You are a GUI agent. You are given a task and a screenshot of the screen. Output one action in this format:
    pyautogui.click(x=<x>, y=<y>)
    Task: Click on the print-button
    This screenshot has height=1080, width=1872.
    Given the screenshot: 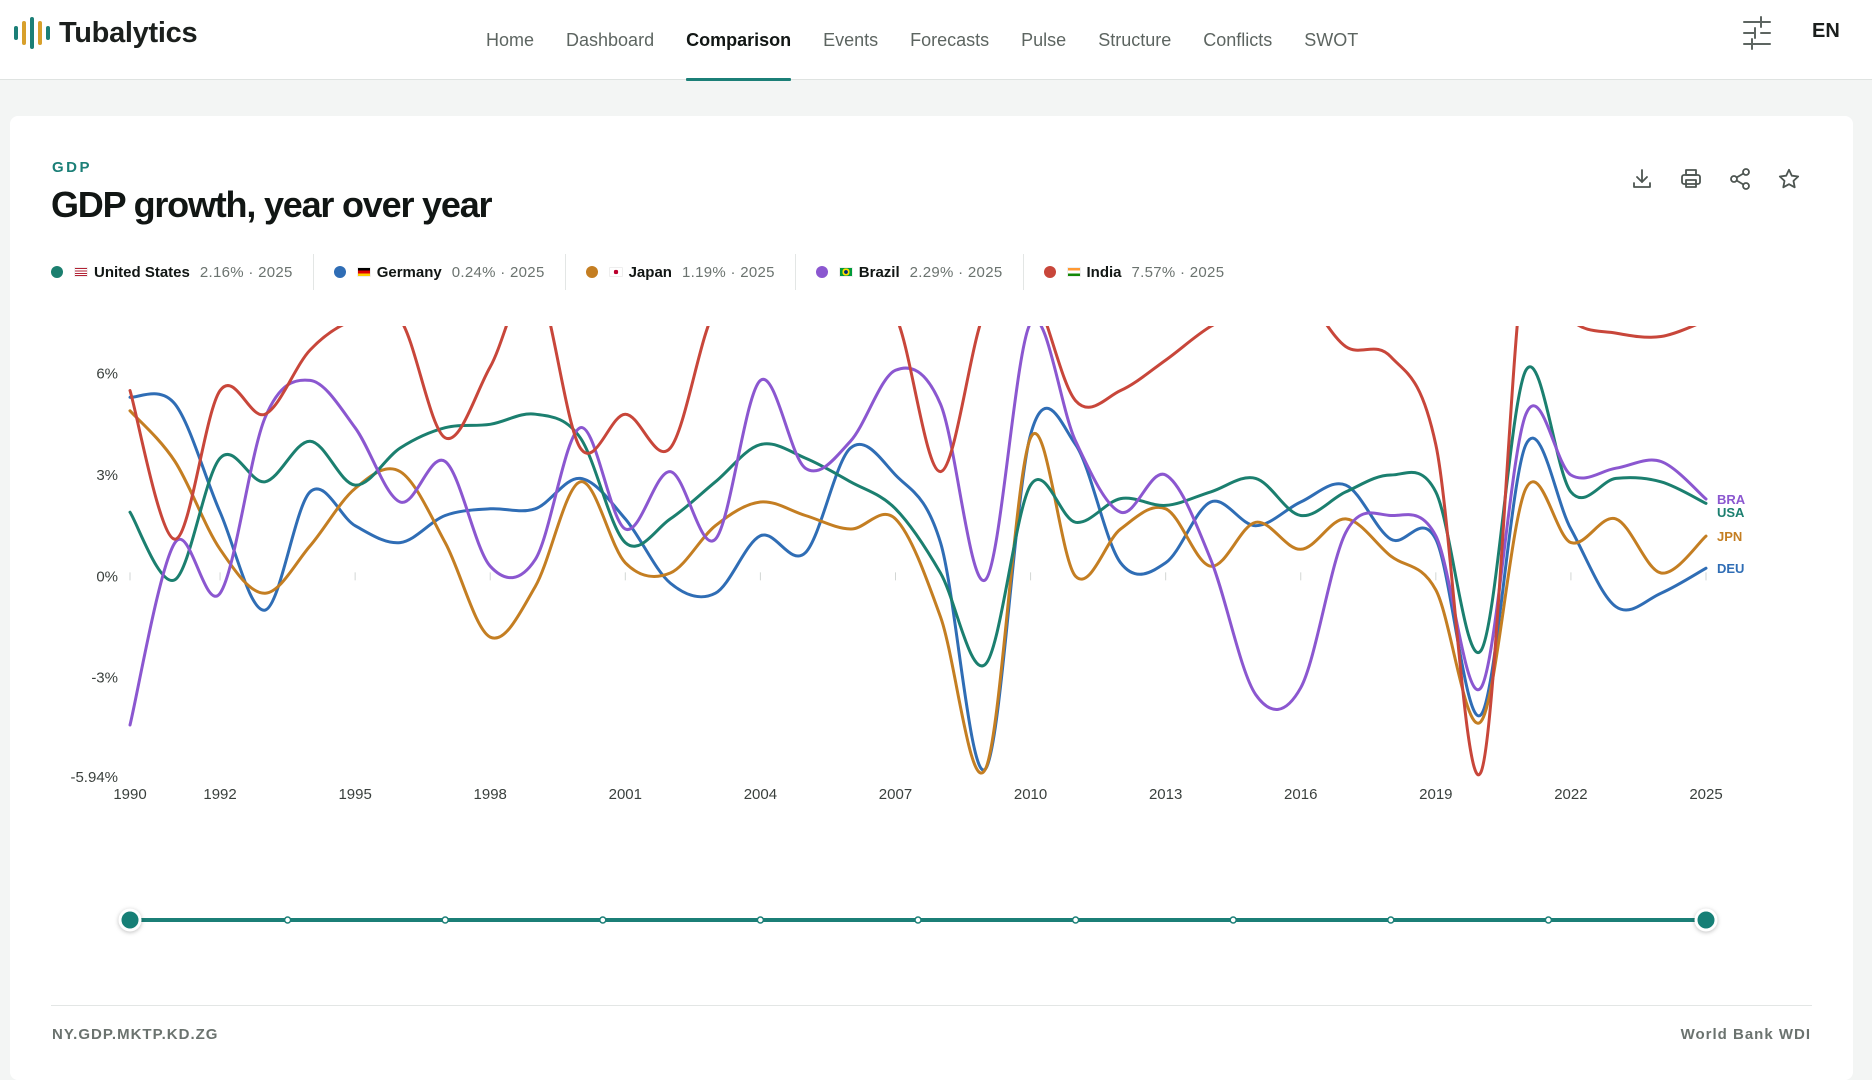 What is the action you would take?
    pyautogui.click(x=1691, y=179)
    